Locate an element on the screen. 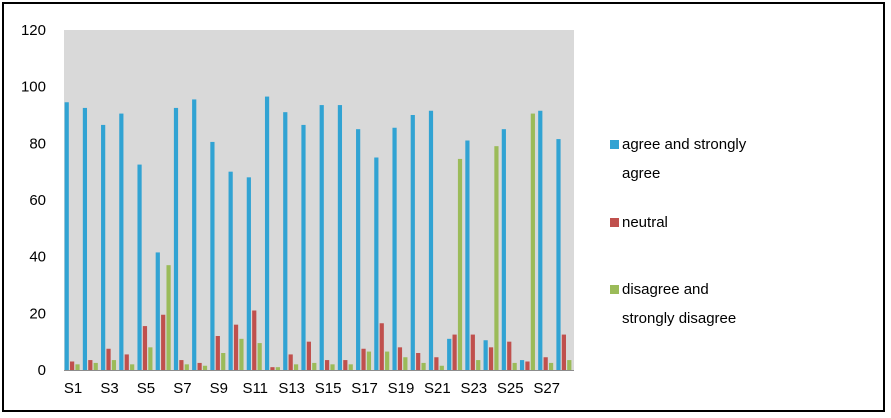  bar-2-s16 is located at coordinates (345, 365).